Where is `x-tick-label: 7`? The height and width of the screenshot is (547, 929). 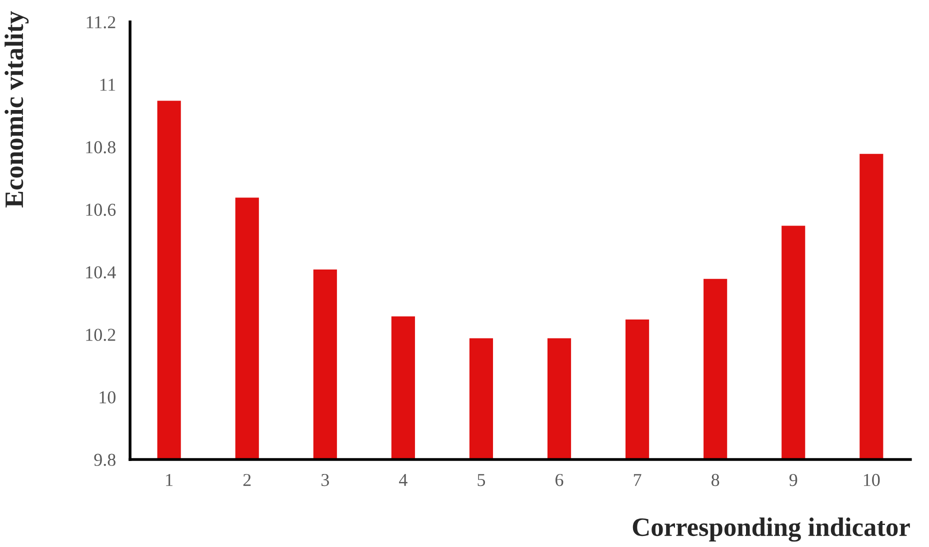 x-tick-label: 7 is located at coordinates (638, 480).